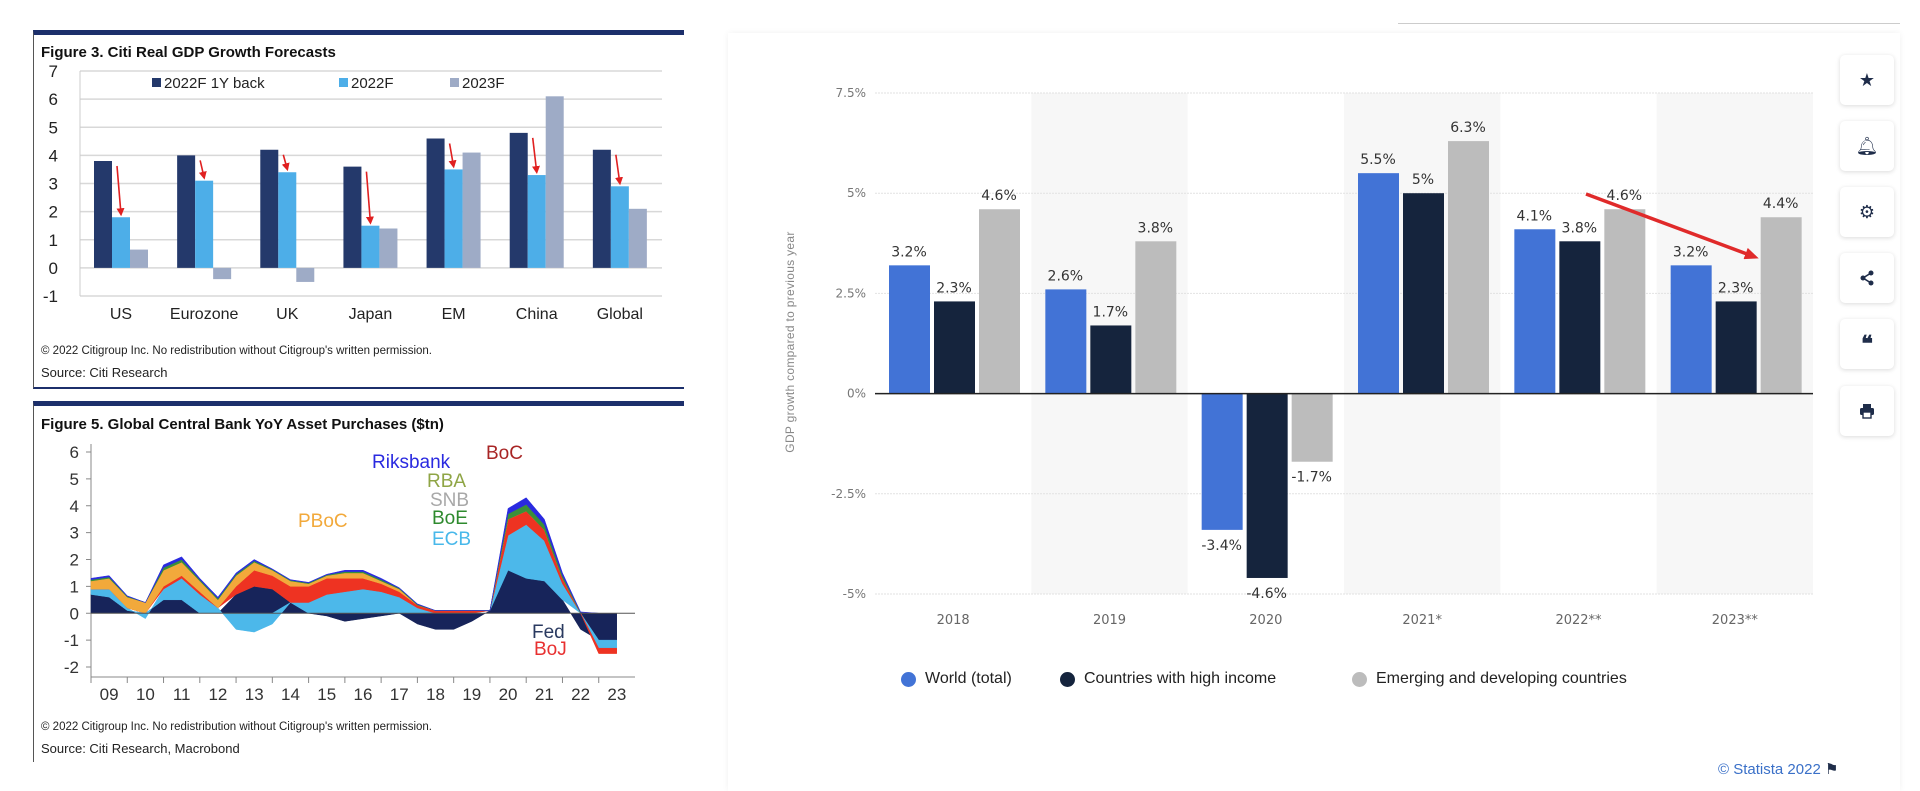  What do you see at coordinates (53, 71) in the screenshot?
I see `y-tick-label: 7` at bounding box center [53, 71].